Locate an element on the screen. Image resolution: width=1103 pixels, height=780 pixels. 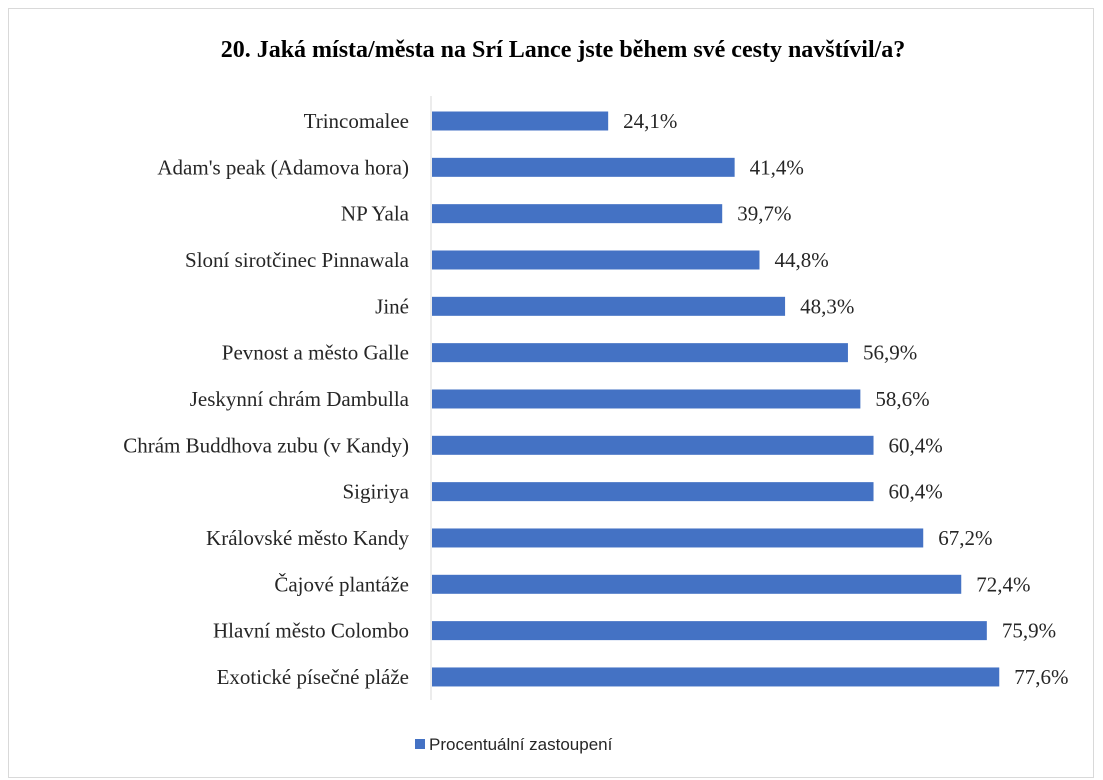
category-label: Exotické písečné pláže is located at coordinates (313, 677).